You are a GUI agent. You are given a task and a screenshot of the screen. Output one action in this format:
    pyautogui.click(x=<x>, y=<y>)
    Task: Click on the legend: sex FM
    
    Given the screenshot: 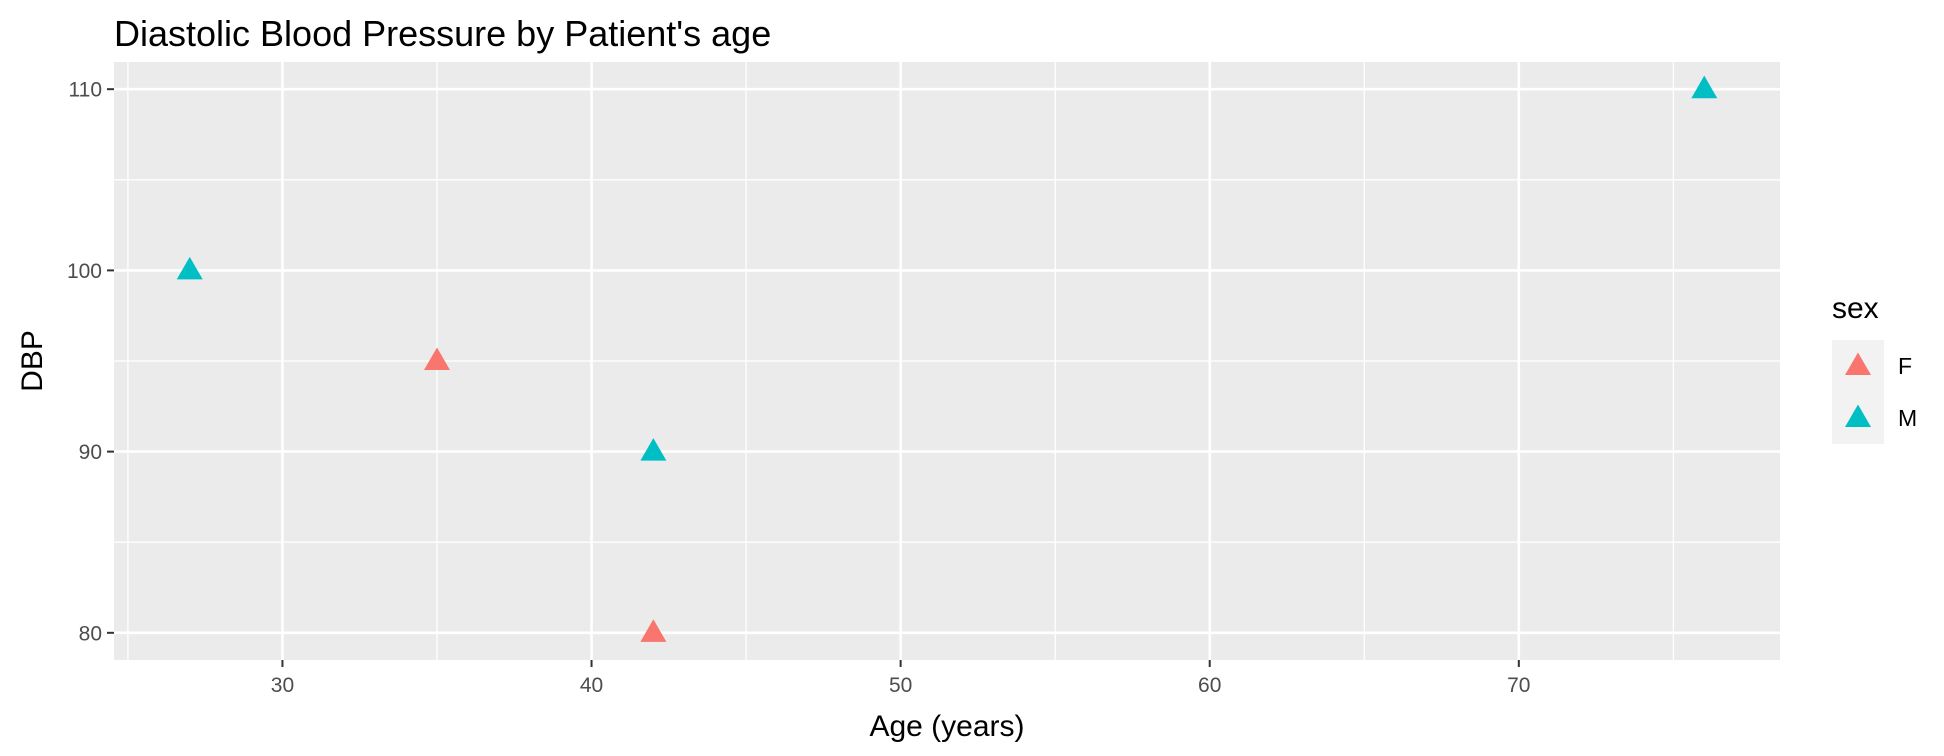 What is the action you would take?
    pyautogui.click(x=1874, y=368)
    